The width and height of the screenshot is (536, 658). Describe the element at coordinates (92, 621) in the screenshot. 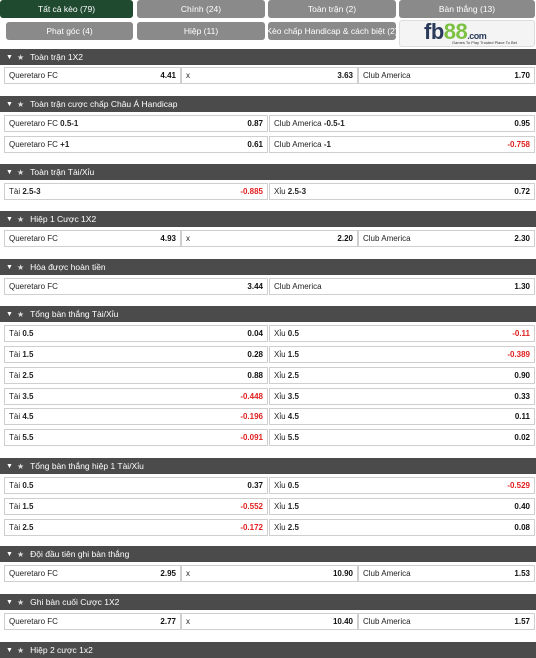

I see `odds-cell: Queretaro FC 2.77` at that location.